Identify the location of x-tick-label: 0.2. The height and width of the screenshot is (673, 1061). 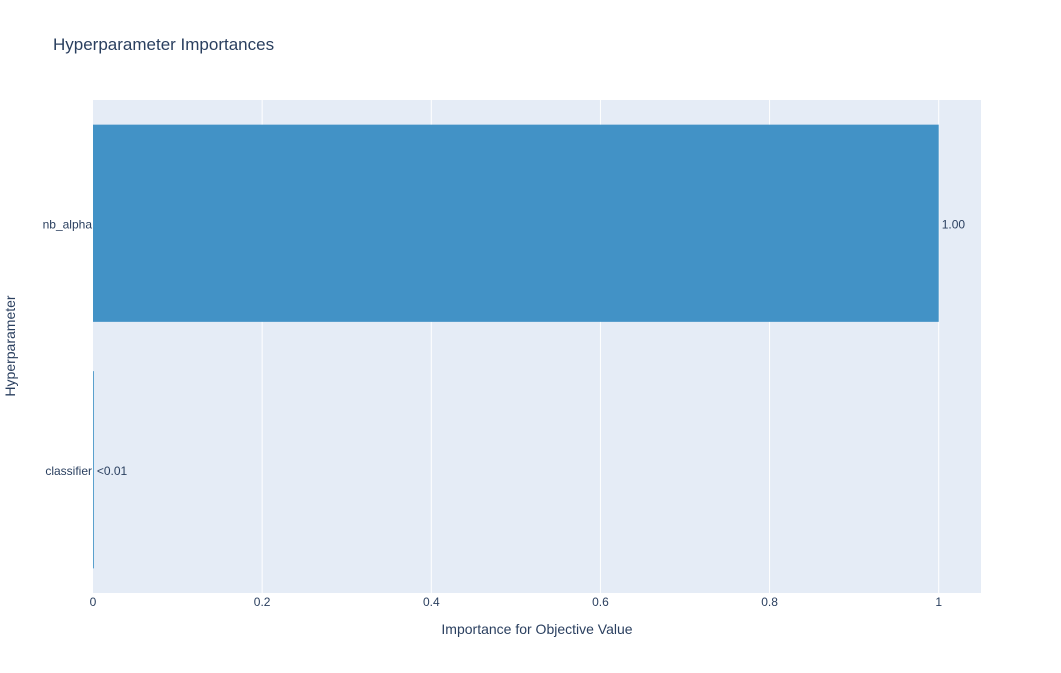
(262, 602).